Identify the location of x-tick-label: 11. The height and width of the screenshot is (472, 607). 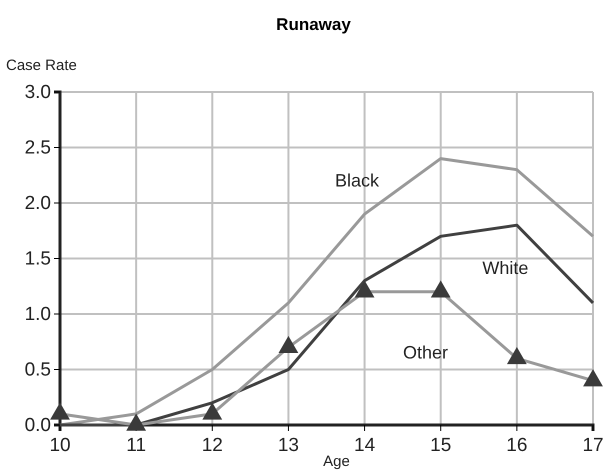
(136, 445).